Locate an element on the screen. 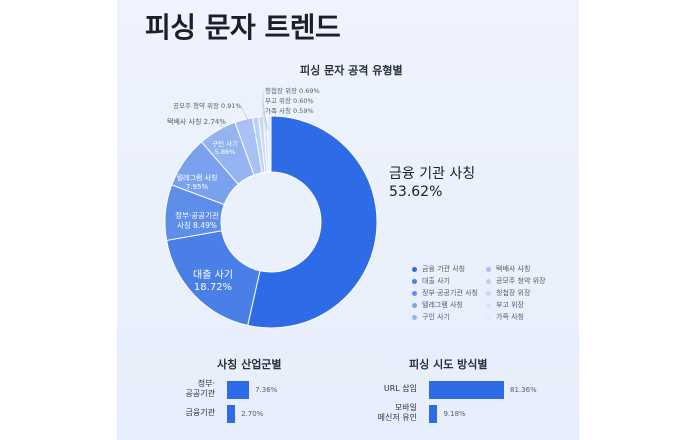  legend-label: 텔레그램 사칭 is located at coordinates (442, 305).